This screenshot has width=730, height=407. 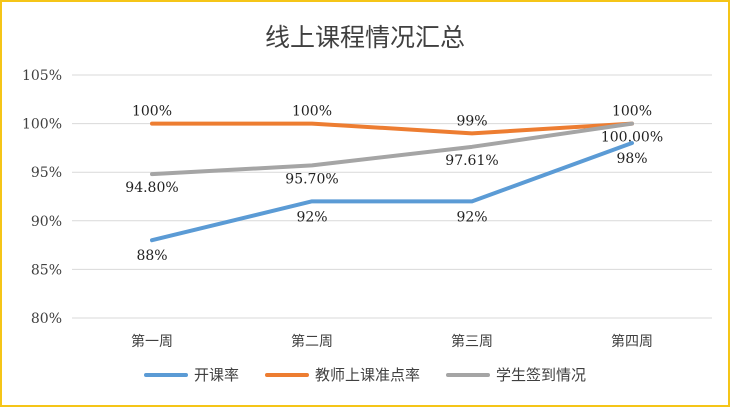 I want to click on data-label: 88%, so click(x=151, y=256).